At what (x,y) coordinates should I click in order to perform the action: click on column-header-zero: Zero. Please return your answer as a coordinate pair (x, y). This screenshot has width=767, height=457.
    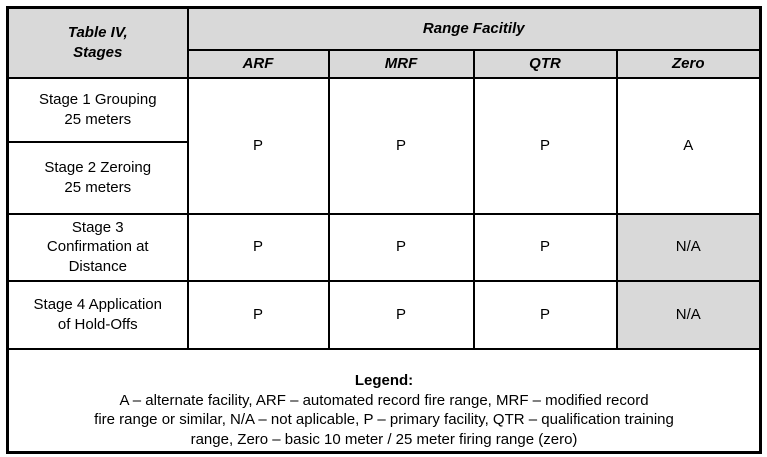
    Looking at the image, I should click on (688, 63).